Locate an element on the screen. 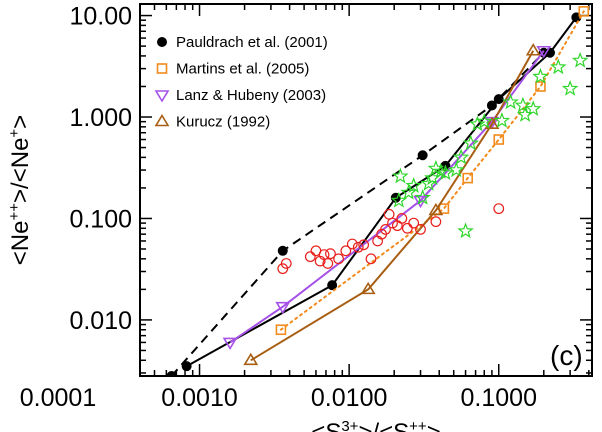 The height and width of the screenshot is (432, 602). legend-label: Martins et al. (2005) is located at coordinates (242, 69).